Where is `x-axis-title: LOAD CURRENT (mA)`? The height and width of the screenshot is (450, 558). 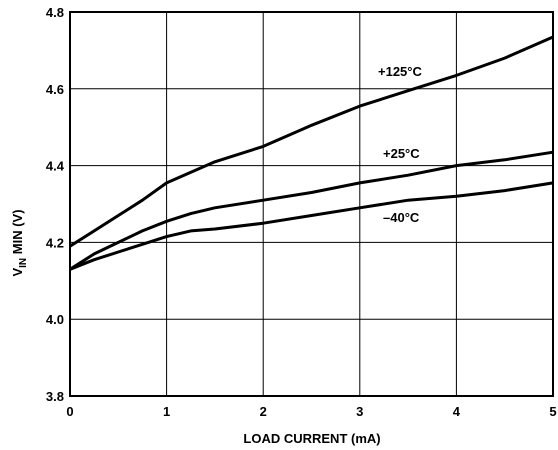 x-axis-title: LOAD CURRENT (mA) is located at coordinates (311, 438).